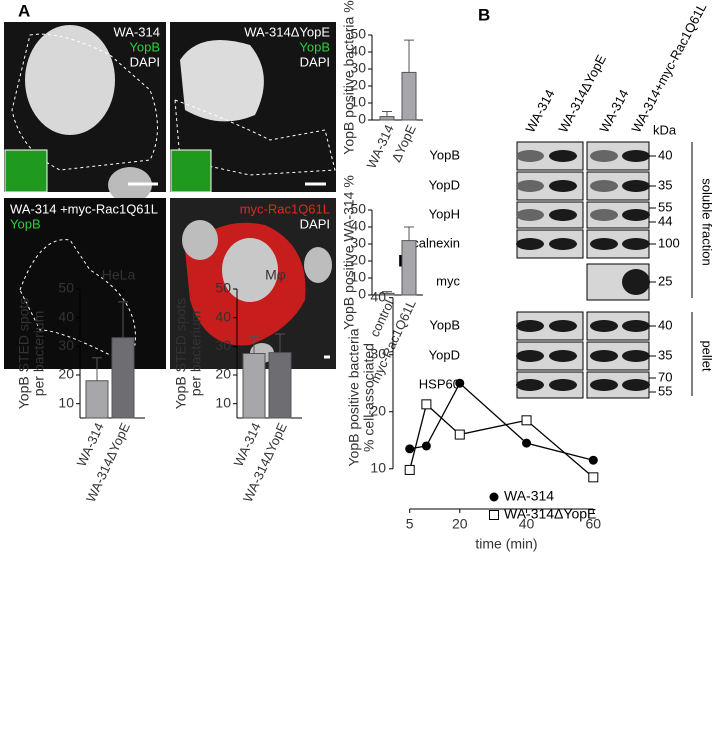 The height and width of the screenshot is (749, 724). What do you see at coordinates (668, 67) in the screenshot?
I see `lane-label: WA-314+myc-Rac1Q61L` at bounding box center [668, 67].